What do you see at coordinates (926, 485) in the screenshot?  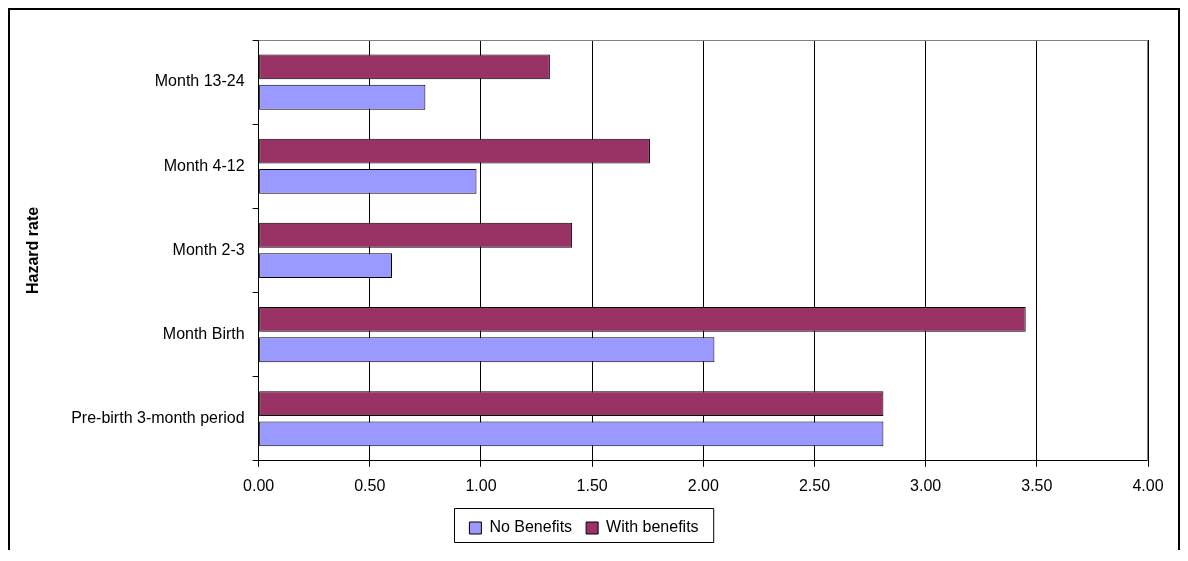 I see `x-tick-label: 3.00` at bounding box center [926, 485].